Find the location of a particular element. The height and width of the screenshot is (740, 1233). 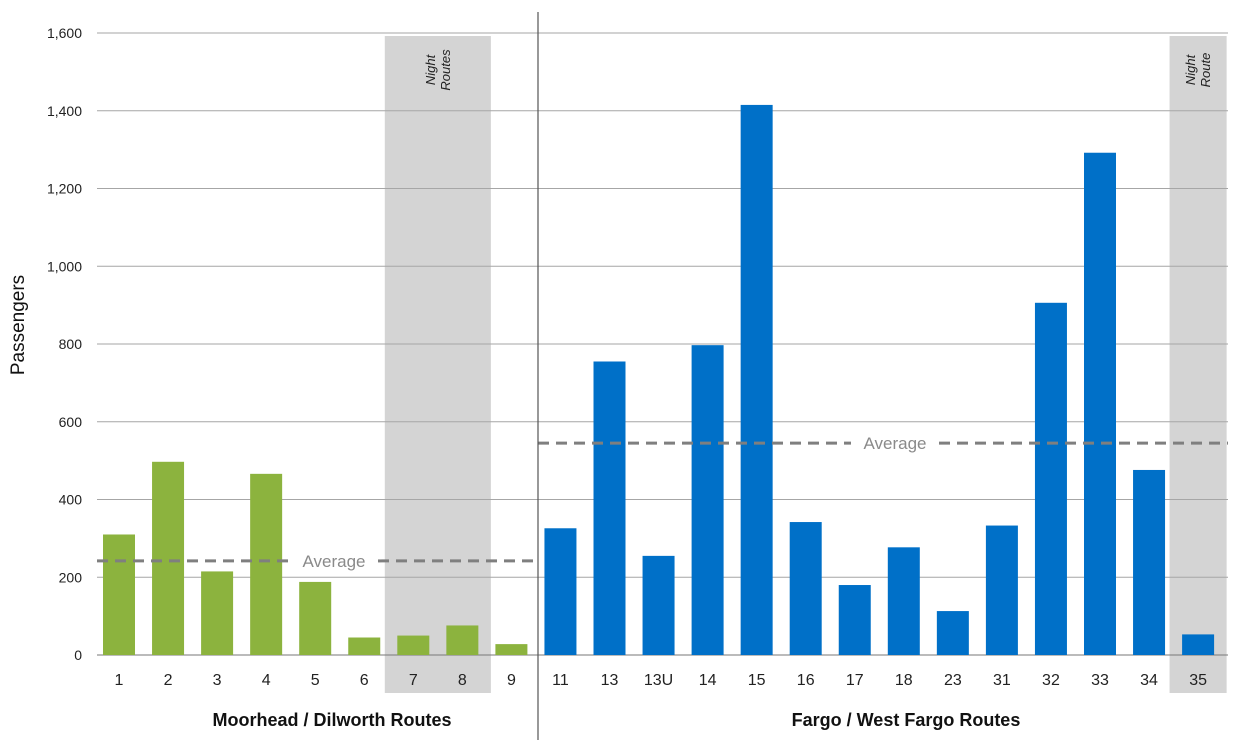

x-tick-label: 4 is located at coordinates (266, 680).